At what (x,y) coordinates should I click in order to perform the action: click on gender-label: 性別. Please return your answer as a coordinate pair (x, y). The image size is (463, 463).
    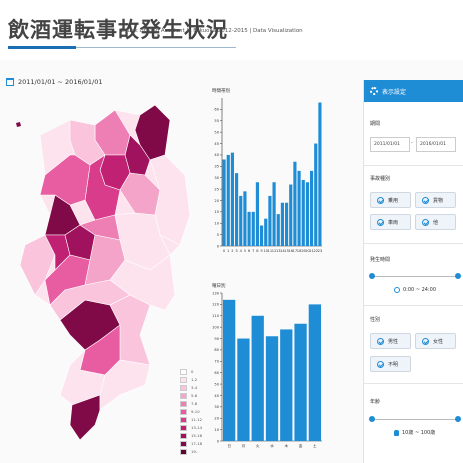
    Looking at the image, I should click on (375, 320).